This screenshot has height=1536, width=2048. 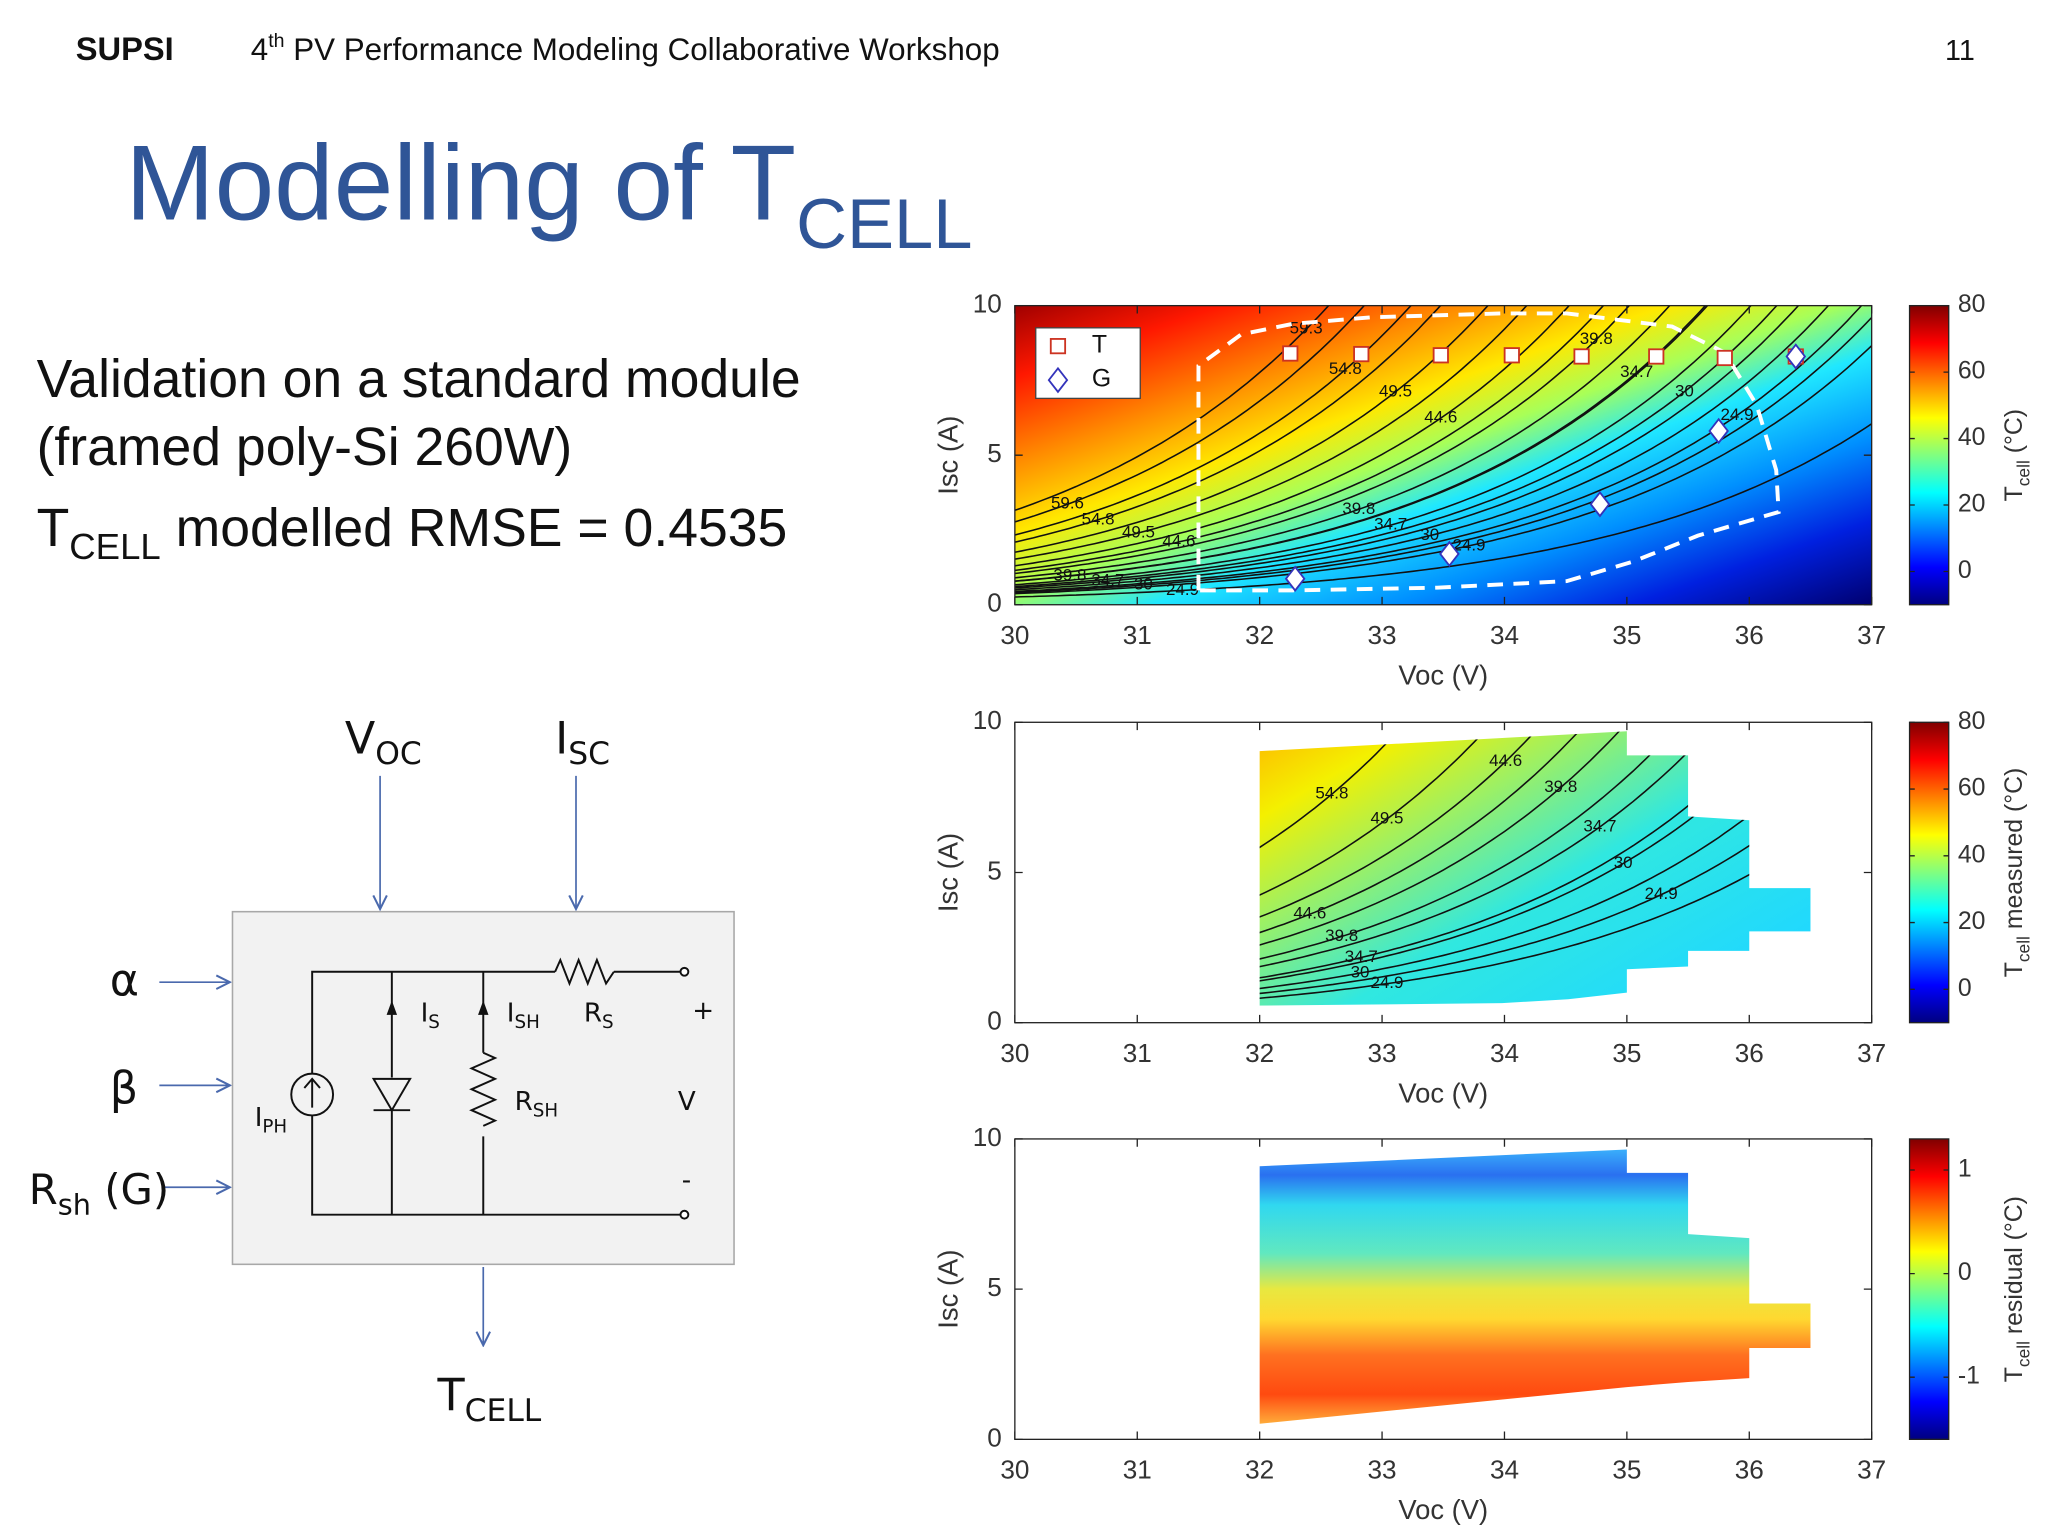 I want to click on colorbar-tick-label: 80, so click(x=1972, y=721).